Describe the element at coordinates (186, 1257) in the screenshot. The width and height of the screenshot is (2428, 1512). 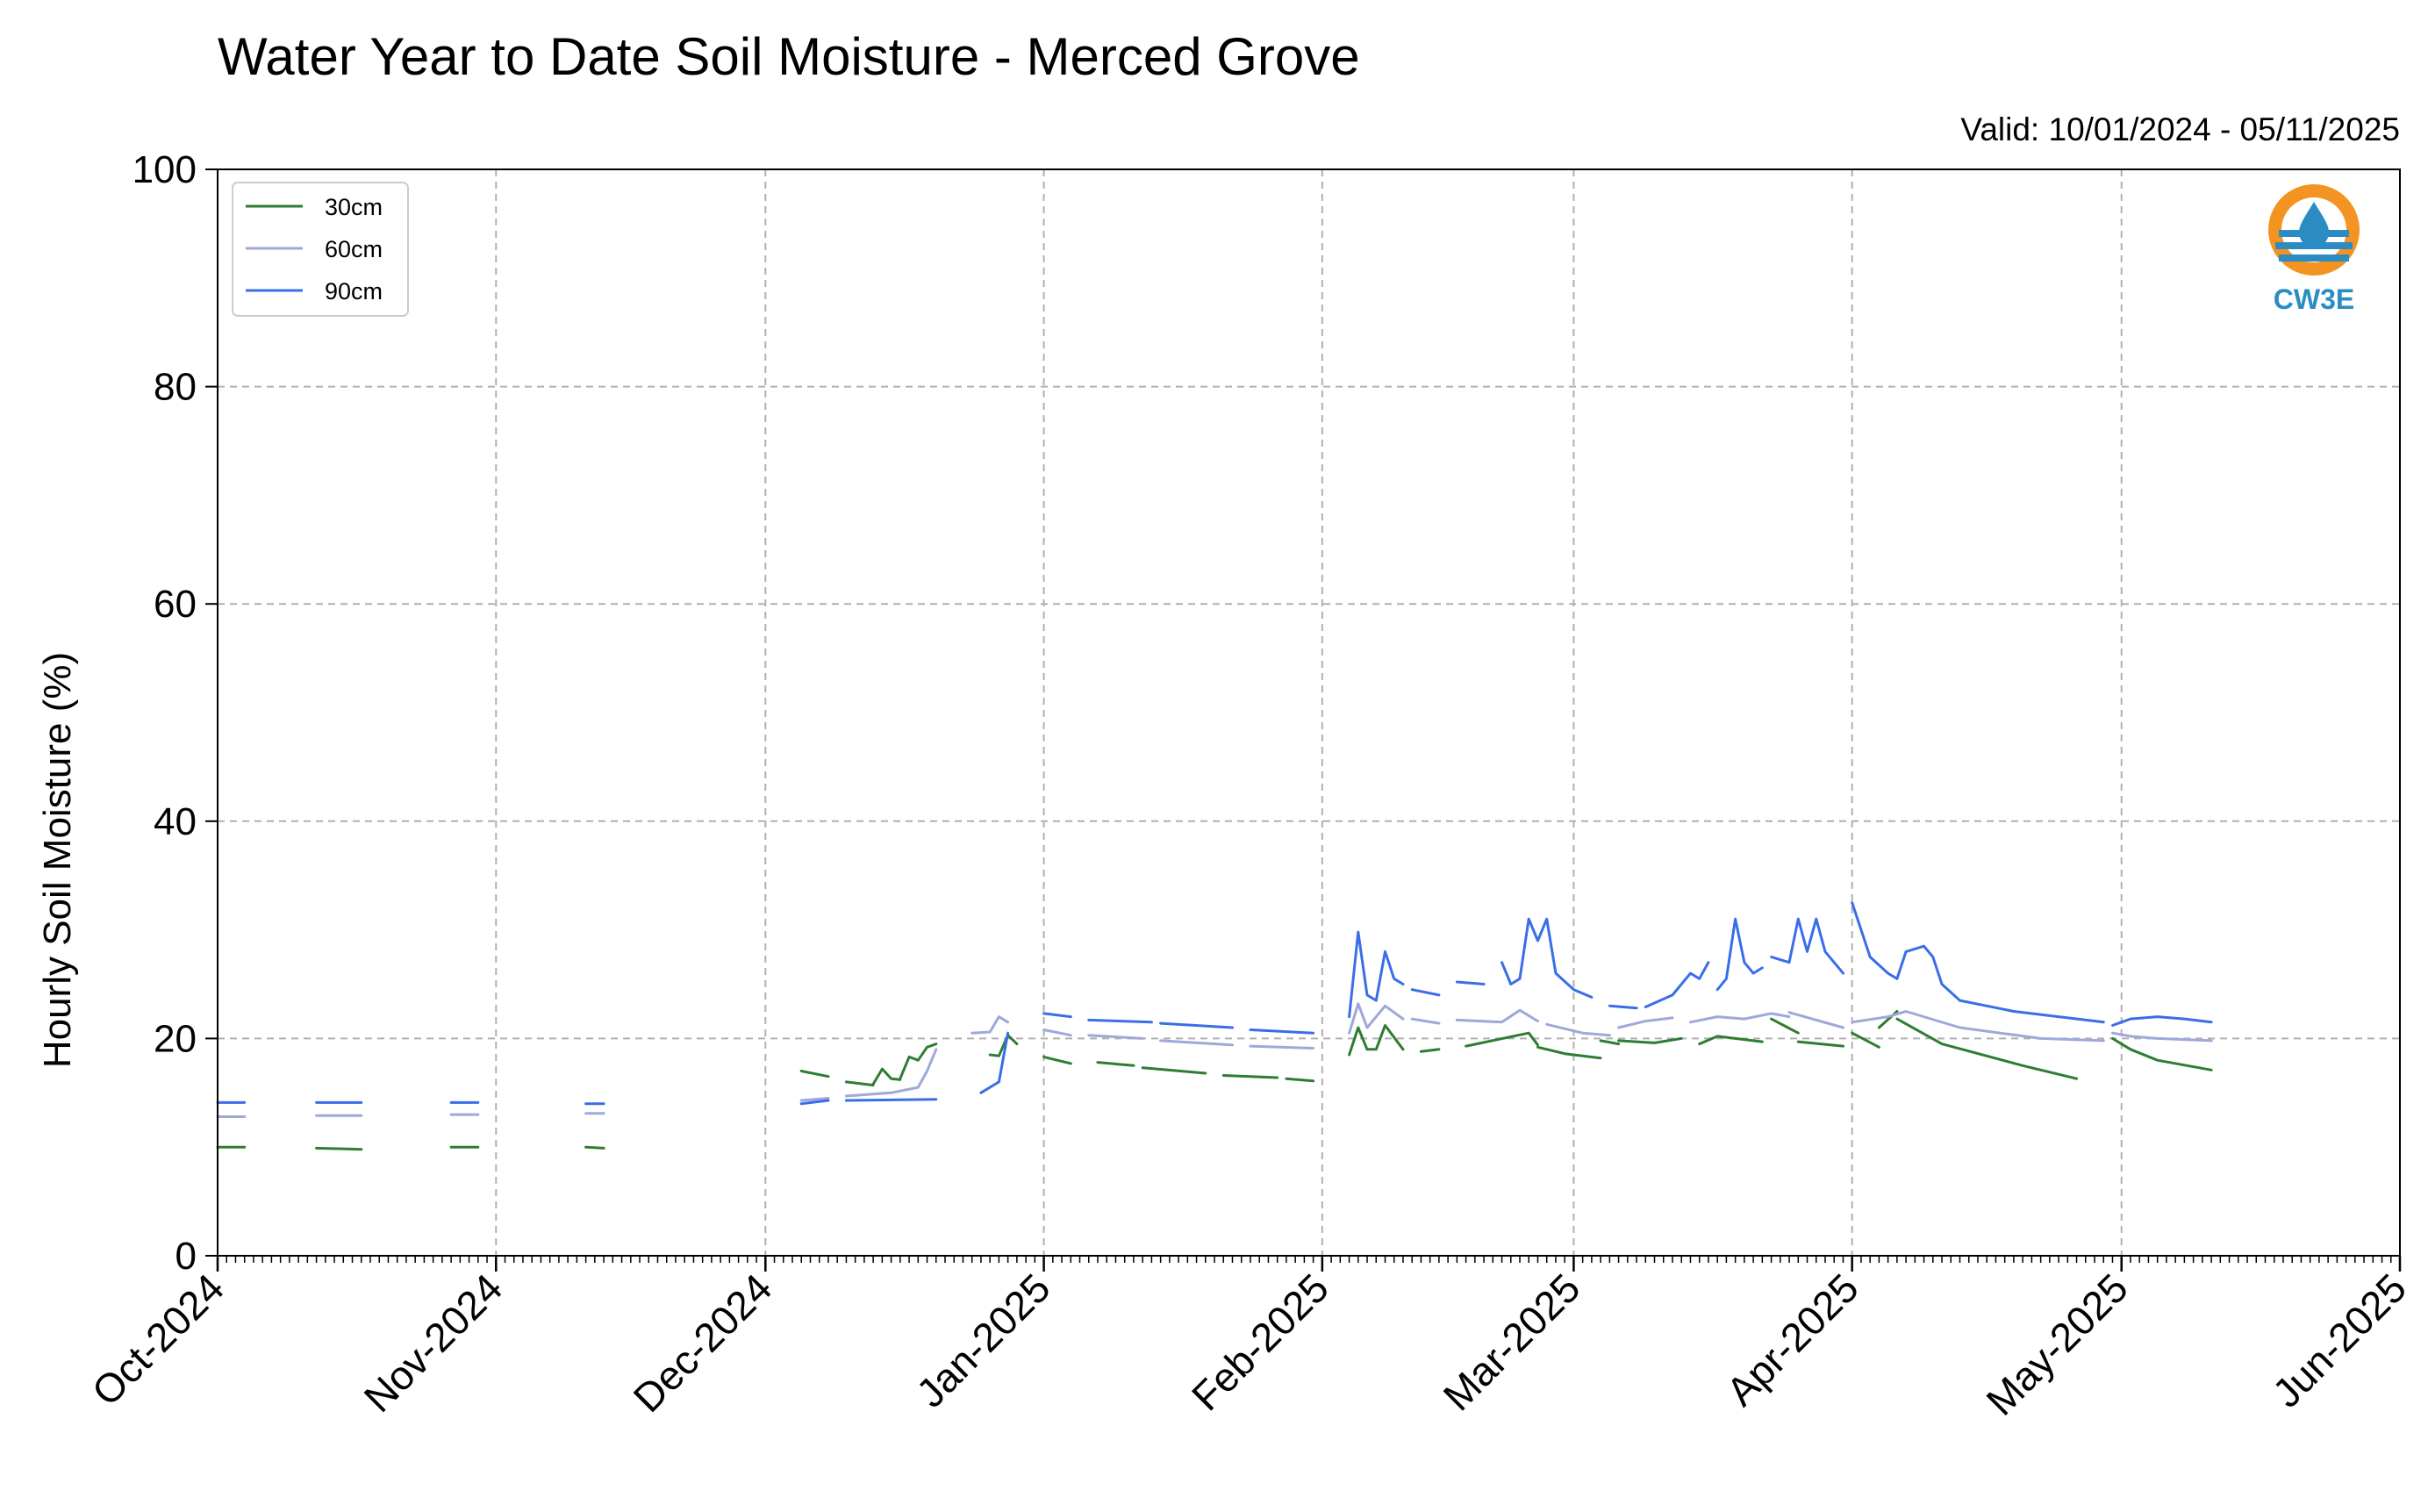
I see `y-tick-label: 0` at that location.